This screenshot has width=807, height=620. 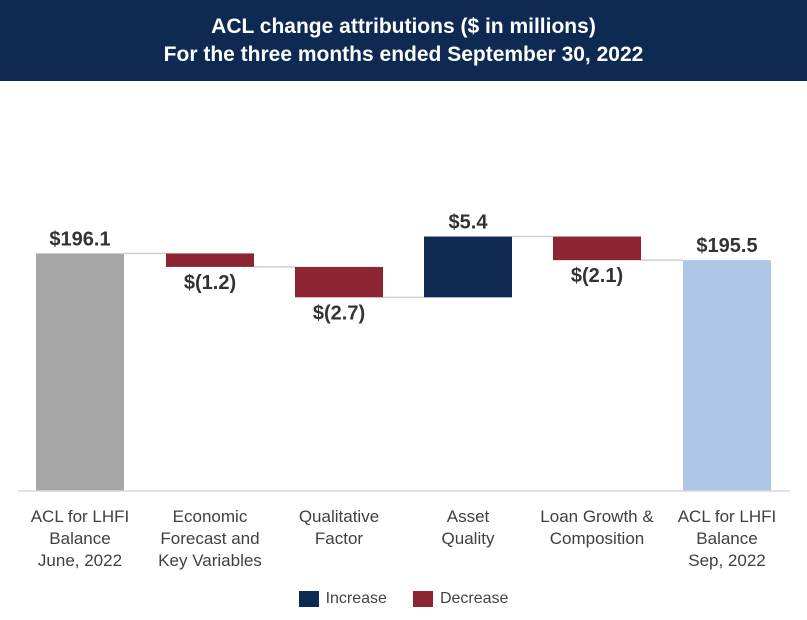 I want to click on category-label-6: ACL for LHFI Balance Sep, 2022, so click(x=727, y=538).